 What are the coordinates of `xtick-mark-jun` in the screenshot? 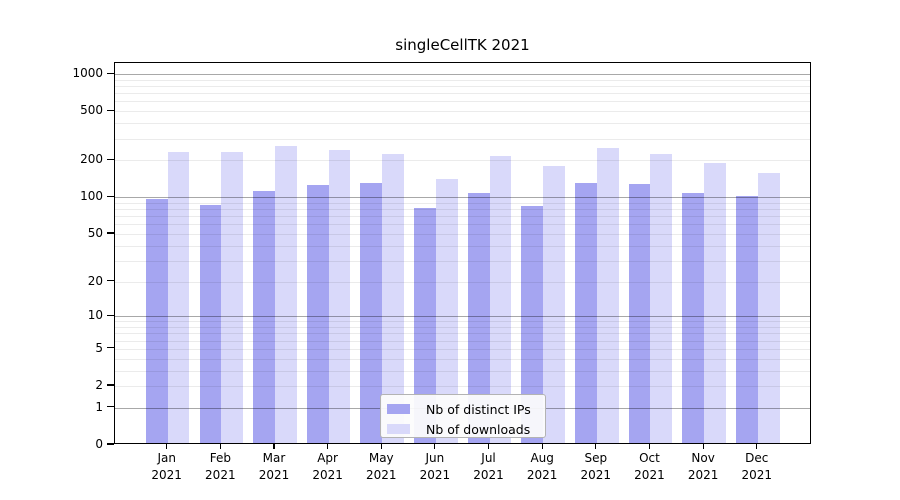 It's located at (435, 446).